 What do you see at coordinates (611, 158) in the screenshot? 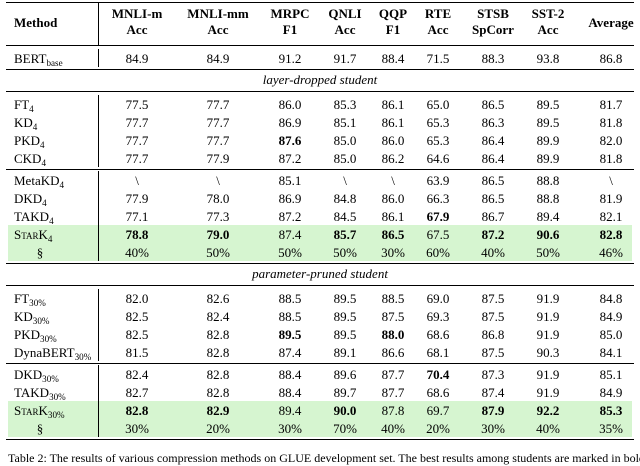
I see `cell: 81.8` at bounding box center [611, 158].